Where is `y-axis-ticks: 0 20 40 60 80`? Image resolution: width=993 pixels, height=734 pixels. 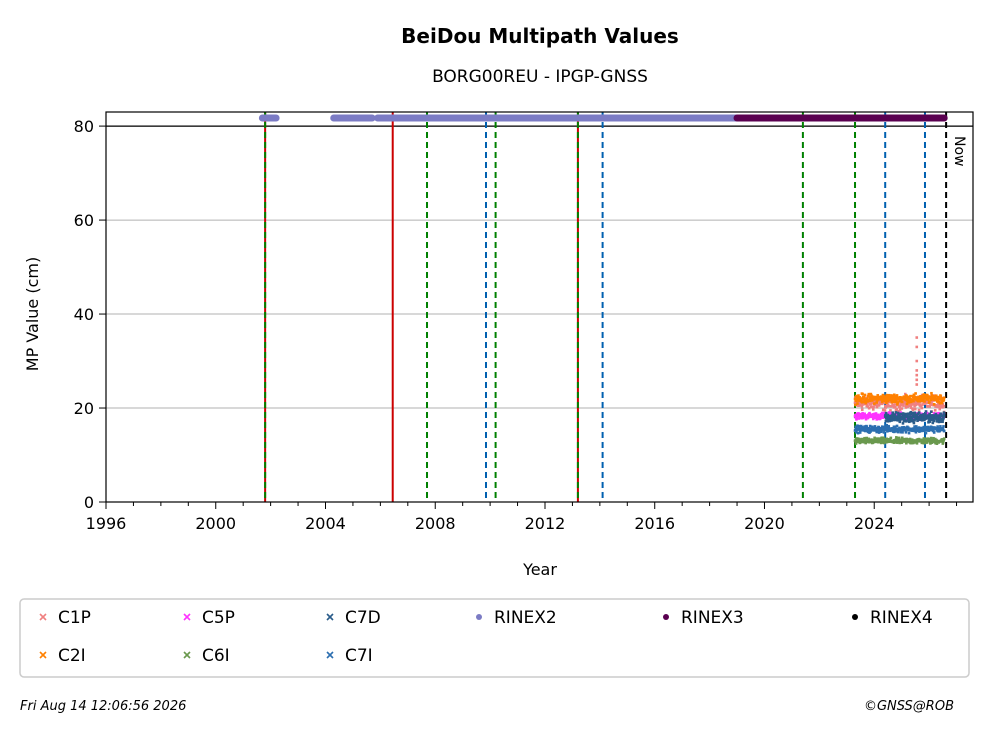
y-axis-ticks: 0 20 40 60 80 is located at coordinates (90, 314).